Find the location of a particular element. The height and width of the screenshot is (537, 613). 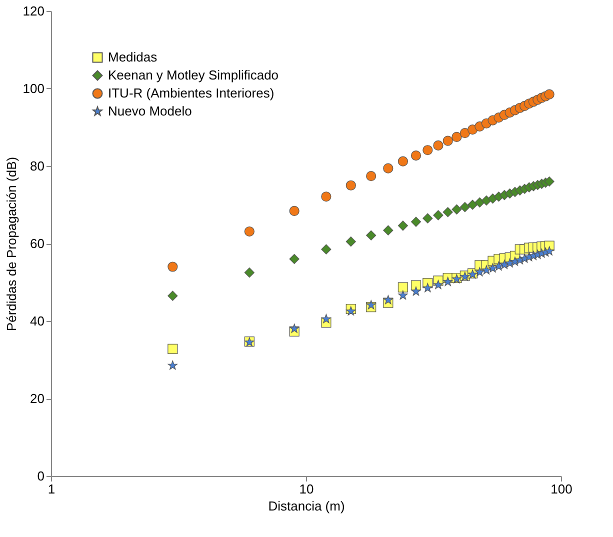

y-tick-label: 0 is located at coordinates (40, 476).